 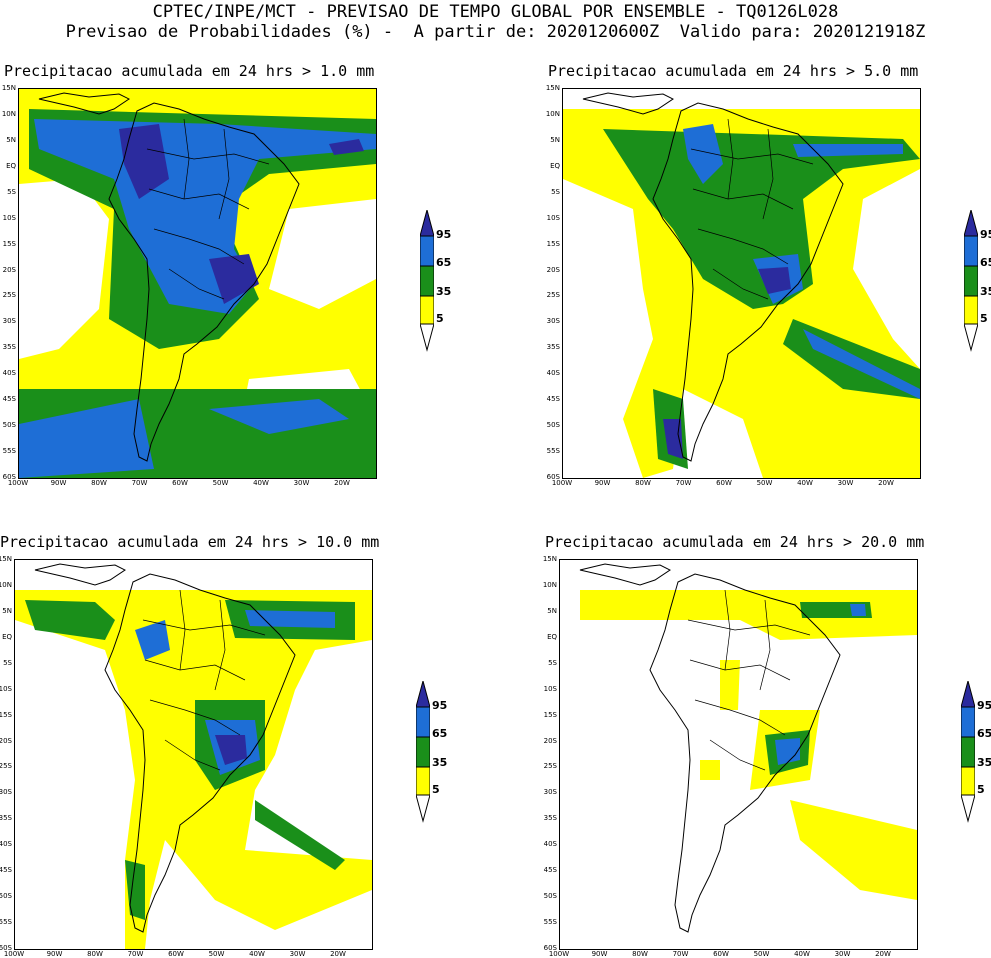 What do you see at coordinates (552, 636) in the screenshot?
I see `latitude-label: EQ` at bounding box center [552, 636].